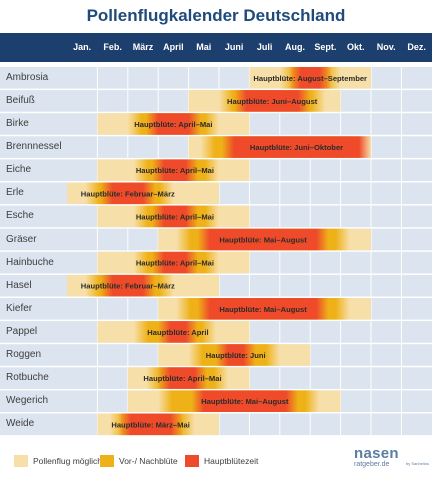  What do you see at coordinates (216, 193) in the screenshot?
I see `row-bg-erle` at bounding box center [216, 193].